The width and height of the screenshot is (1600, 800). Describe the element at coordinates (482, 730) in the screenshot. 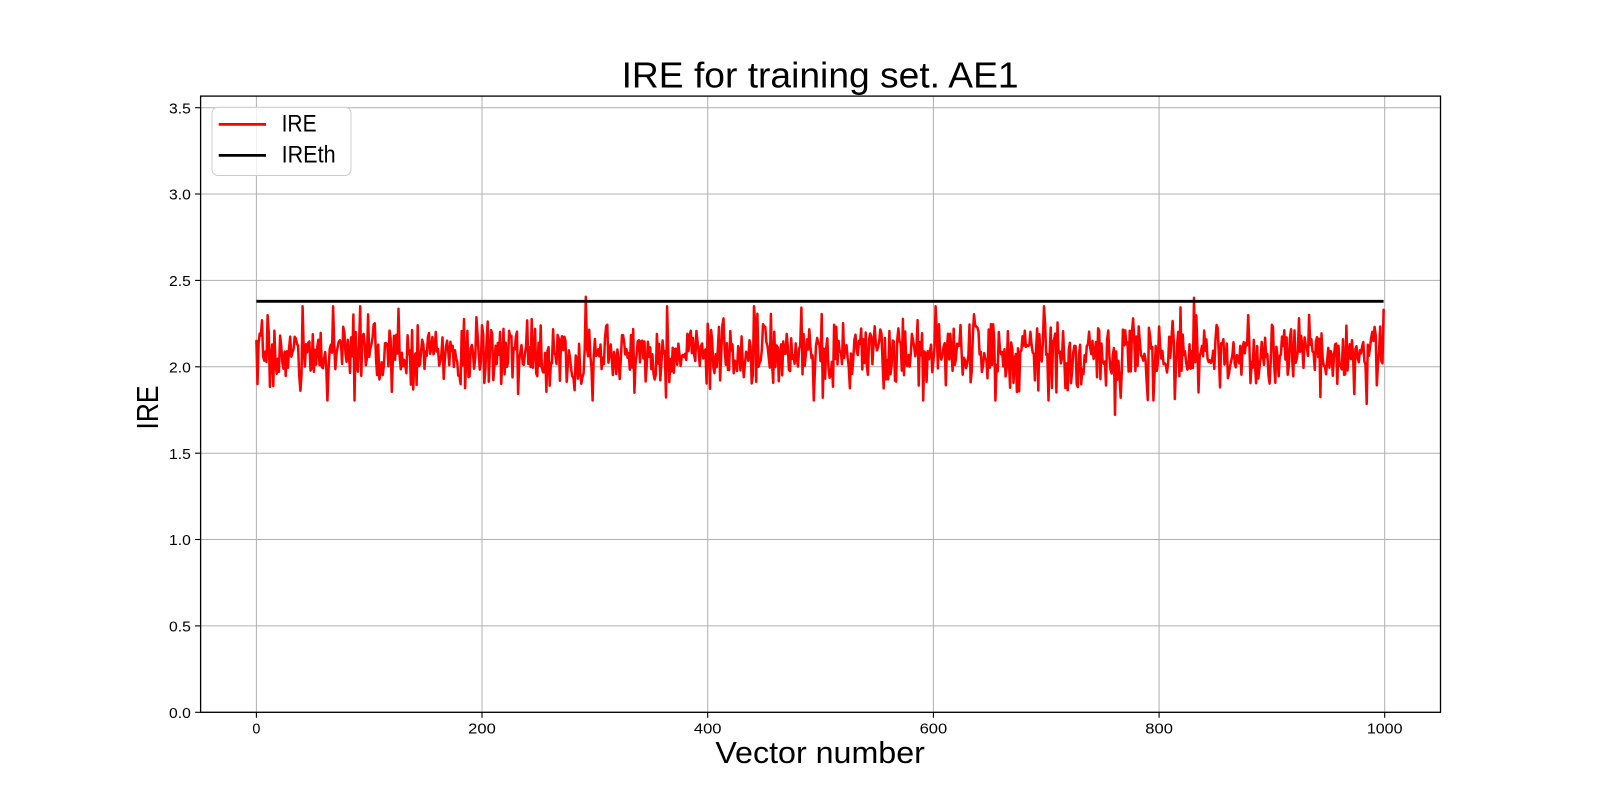

I see `svg-text: 200` at that location.